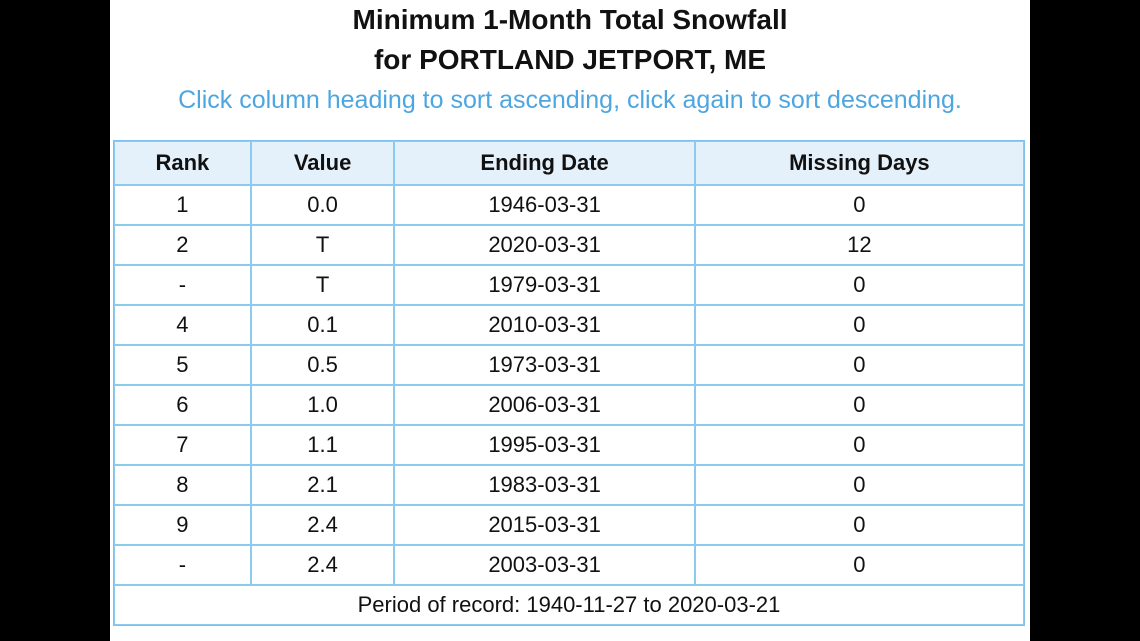 The image size is (1140, 641). What do you see at coordinates (322, 325) in the screenshot?
I see `table-cell: 0.1` at bounding box center [322, 325].